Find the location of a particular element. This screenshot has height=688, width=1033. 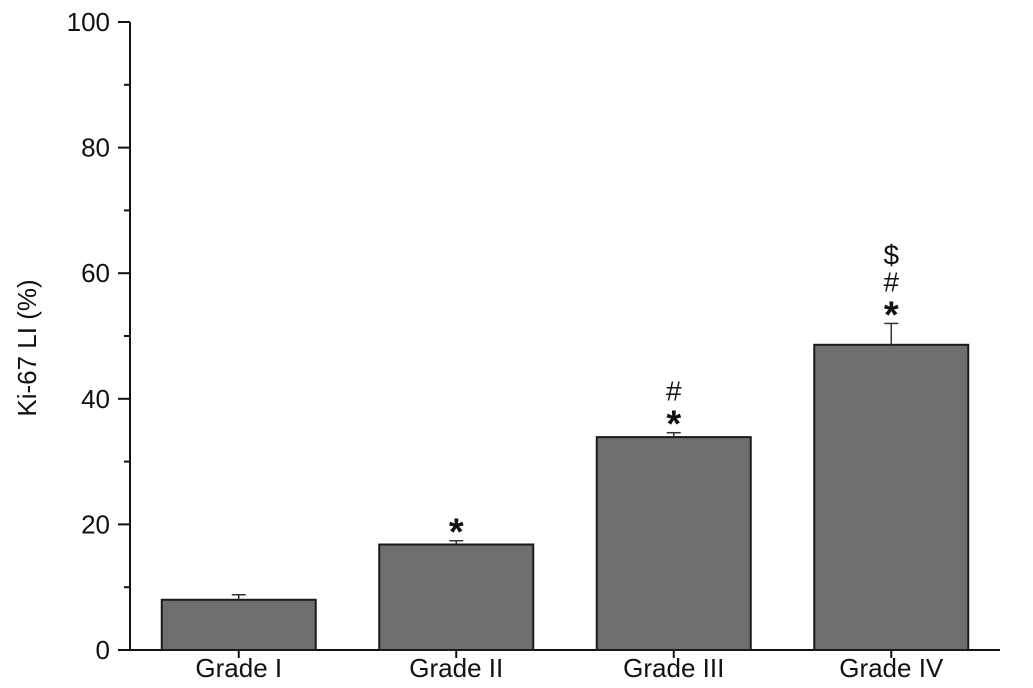

bar-grade-ii is located at coordinates (456, 597).